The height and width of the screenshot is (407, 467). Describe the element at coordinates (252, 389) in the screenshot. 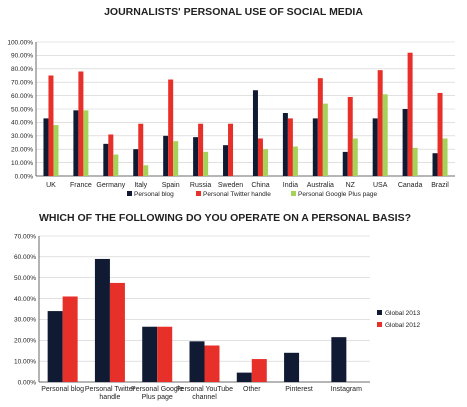

I see `chart-2-x-category-label: Other` at that location.